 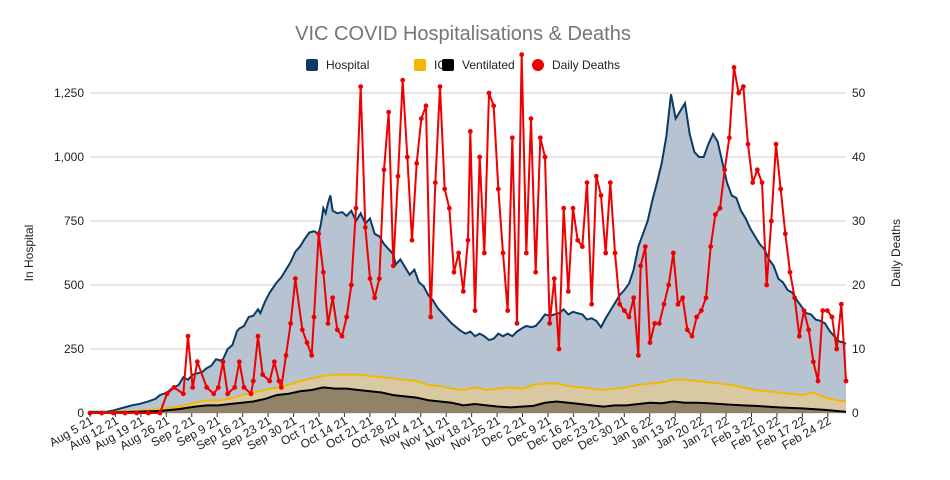 What do you see at coordinates (576, 65) in the screenshot?
I see `legend-item-daily-deaths: Daily Deaths` at bounding box center [576, 65].